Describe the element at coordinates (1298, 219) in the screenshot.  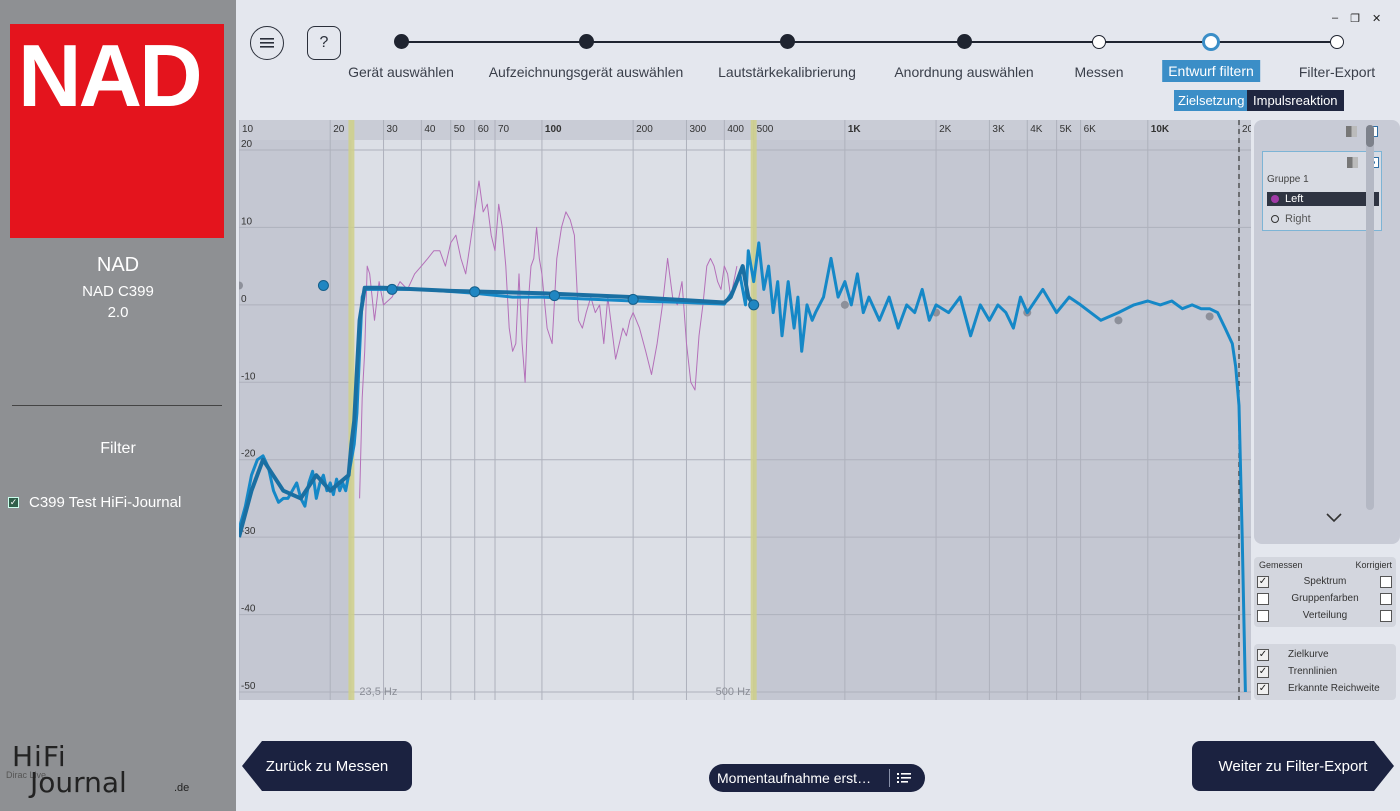
I see `channel-label: Right` at that location.